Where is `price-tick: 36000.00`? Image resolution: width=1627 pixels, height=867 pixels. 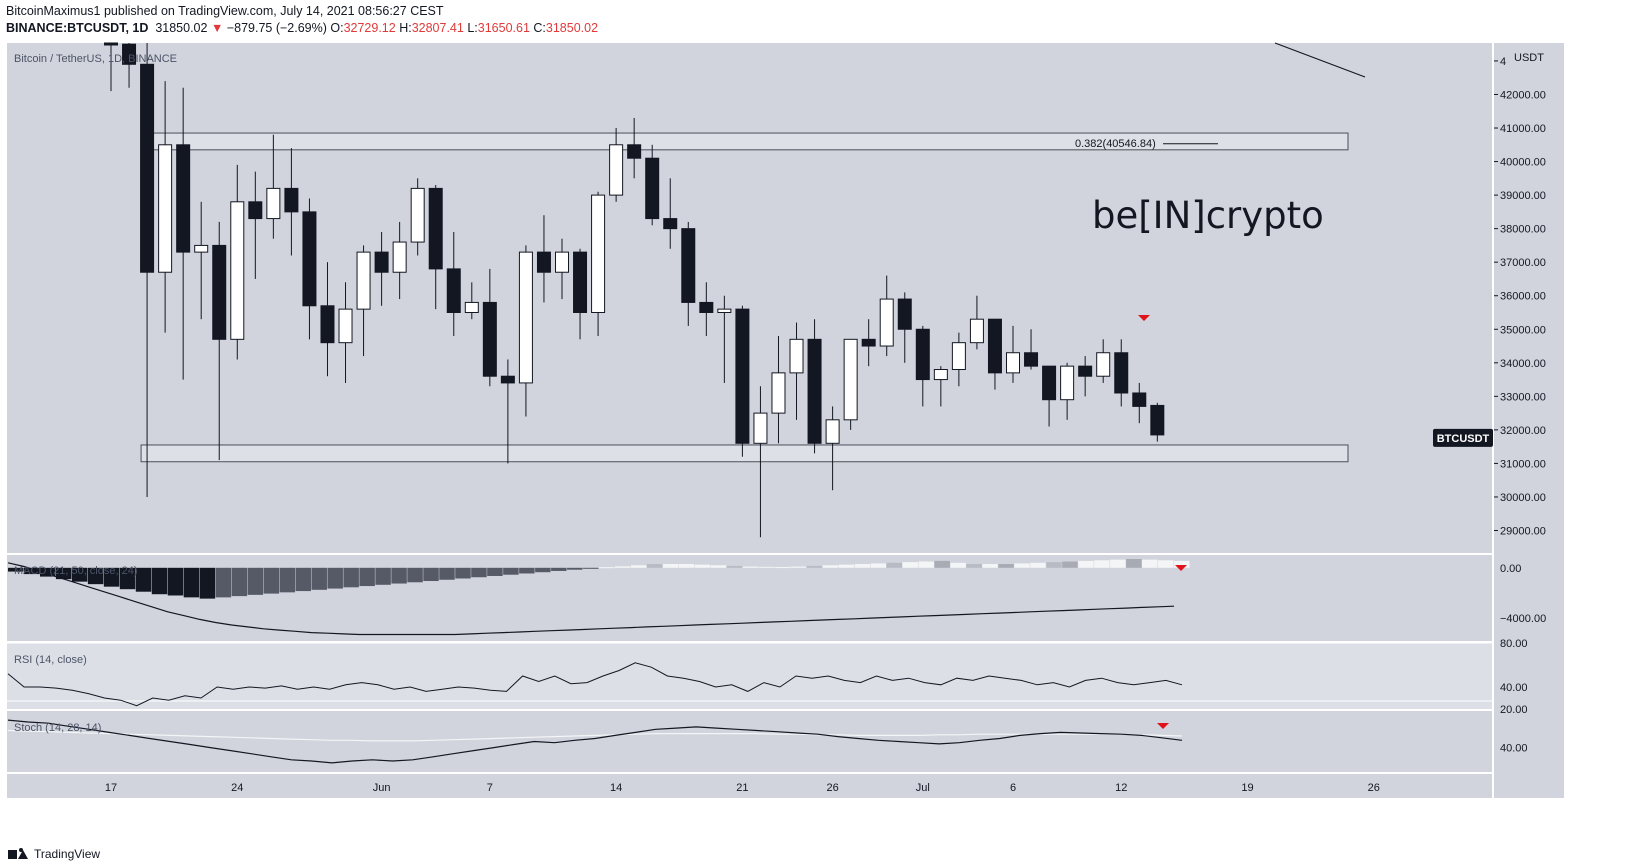 price-tick: 36000.00 is located at coordinates (1523, 297).